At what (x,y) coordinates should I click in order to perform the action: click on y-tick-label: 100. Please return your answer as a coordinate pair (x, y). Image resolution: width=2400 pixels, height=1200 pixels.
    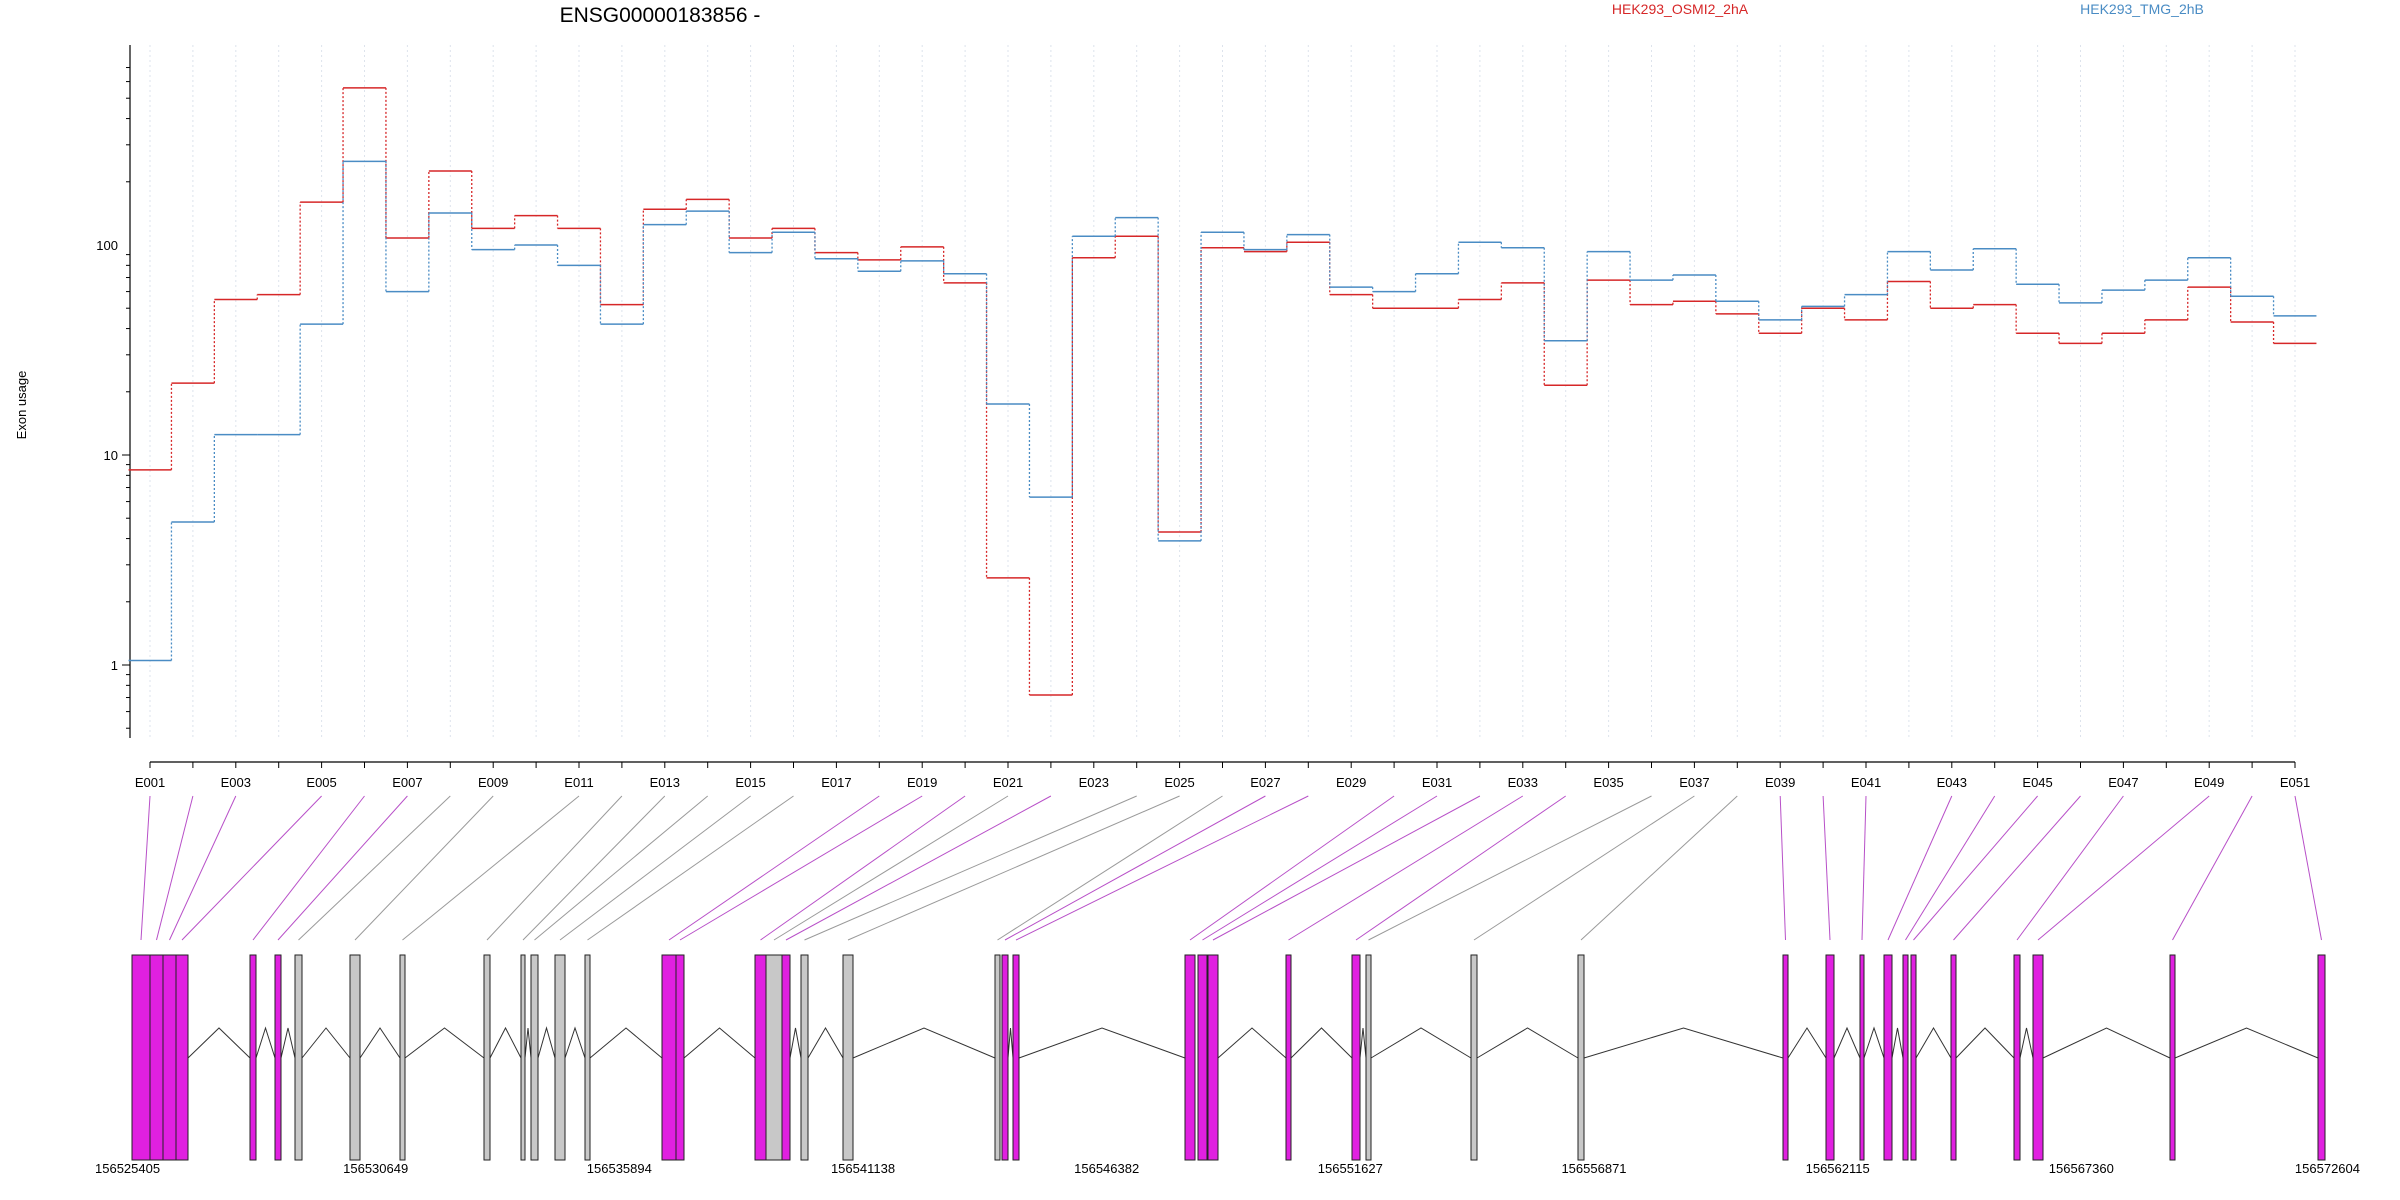
    Looking at the image, I should click on (107, 245).